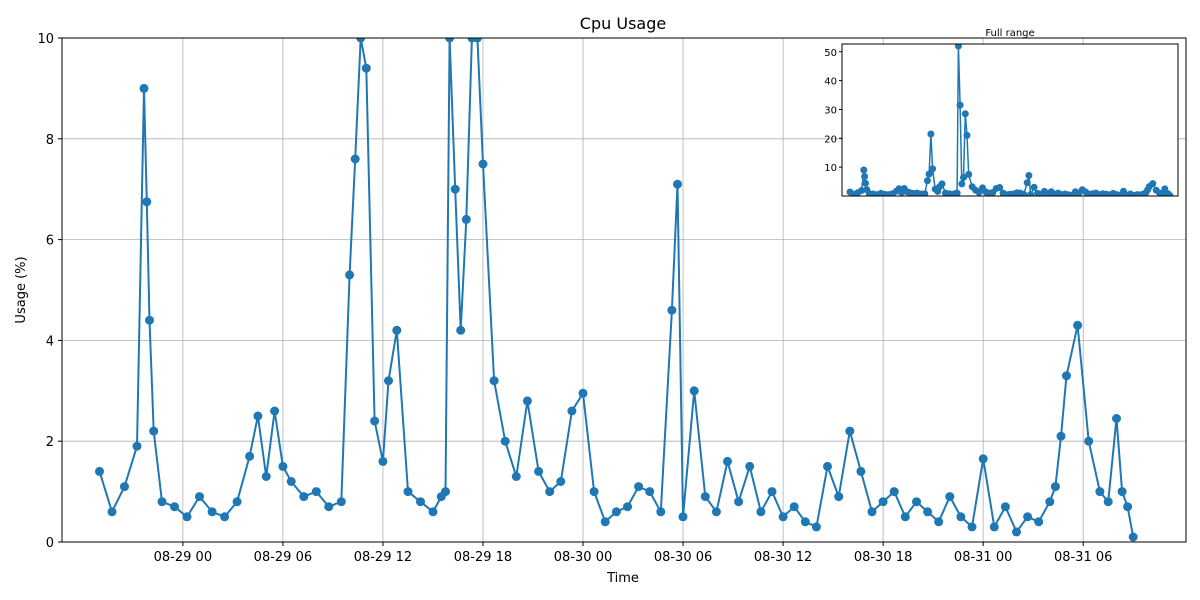  What do you see at coordinates (1083, 557) in the screenshot?
I see `x-tick-label: 08-31 06` at bounding box center [1083, 557].